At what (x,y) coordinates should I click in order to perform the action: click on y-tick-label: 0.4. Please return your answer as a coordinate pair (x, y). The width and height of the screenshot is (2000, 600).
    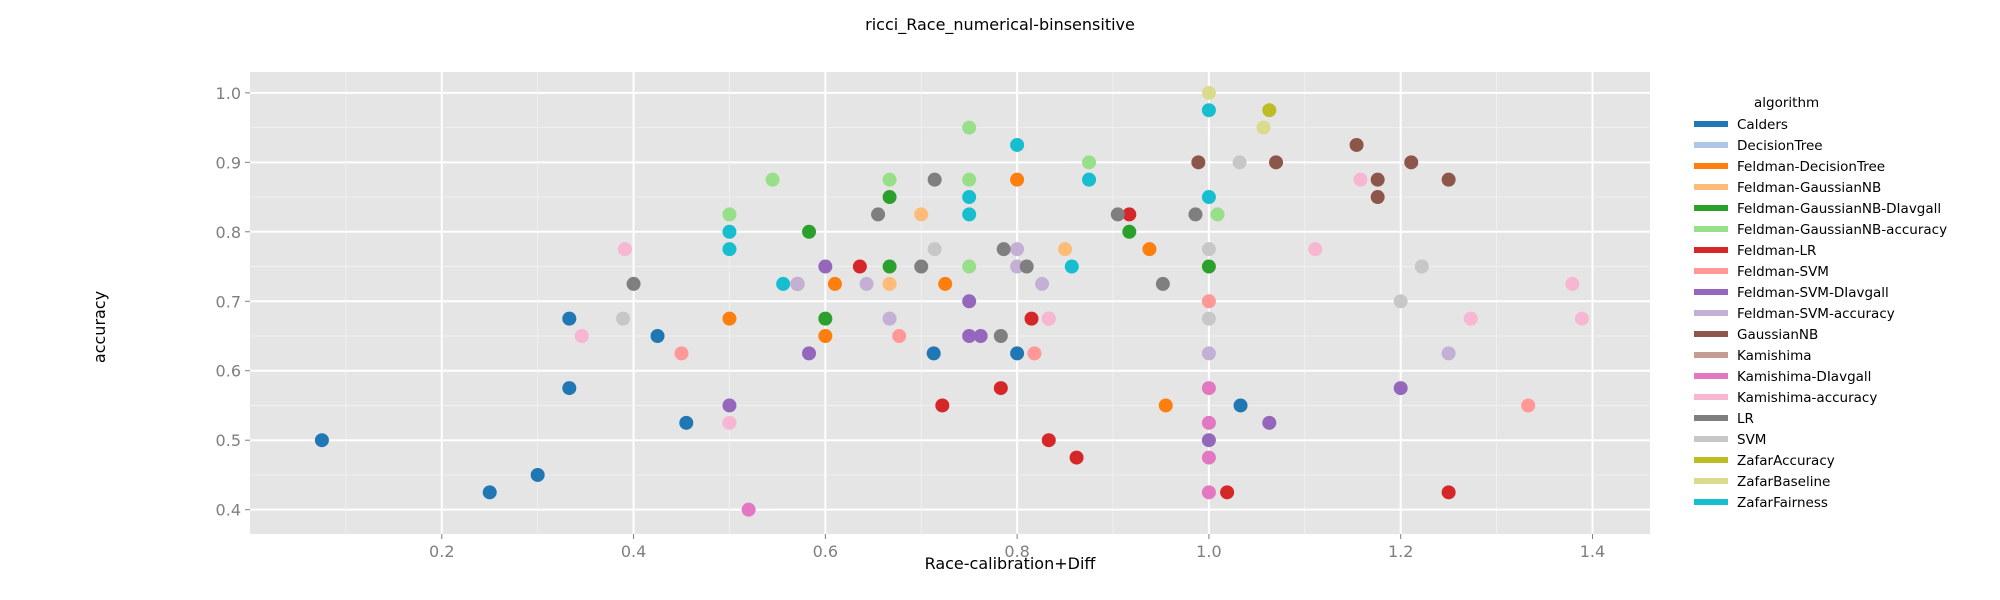
    Looking at the image, I should click on (228, 510).